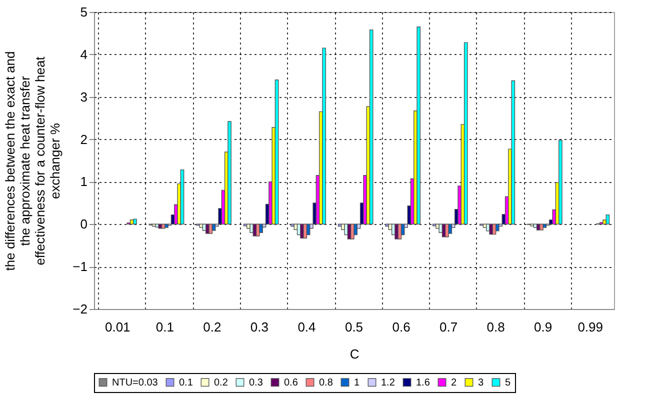  What do you see at coordinates (307, 327) in the screenshot?
I see `x-tick-label: 0.4` at bounding box center [307, 327].